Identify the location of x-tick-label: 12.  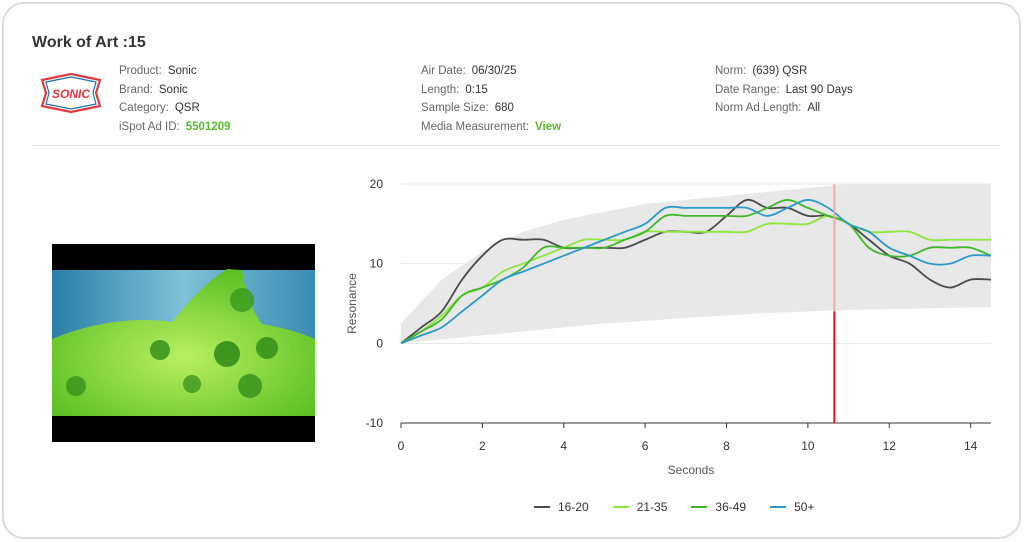
(890, 446).